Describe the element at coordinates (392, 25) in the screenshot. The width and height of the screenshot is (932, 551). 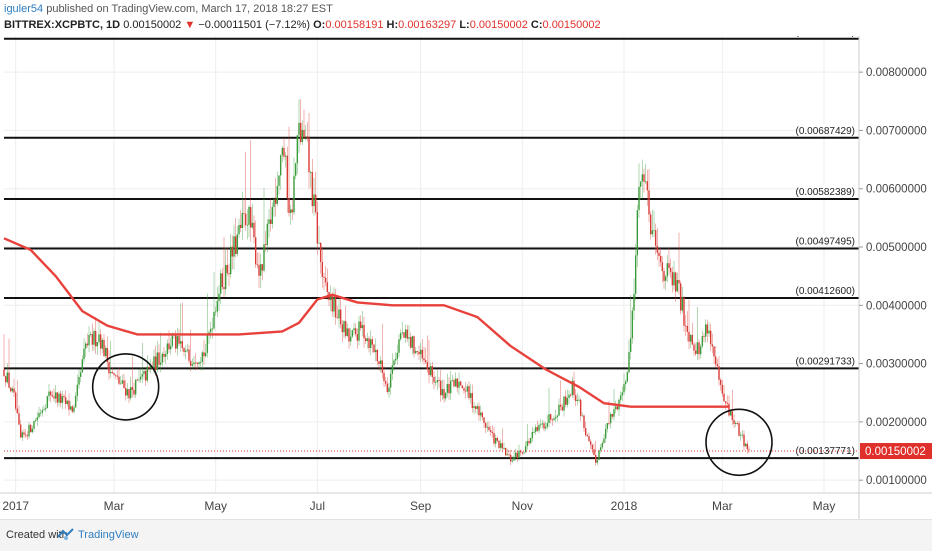
I see `high-label: H:` at that location.